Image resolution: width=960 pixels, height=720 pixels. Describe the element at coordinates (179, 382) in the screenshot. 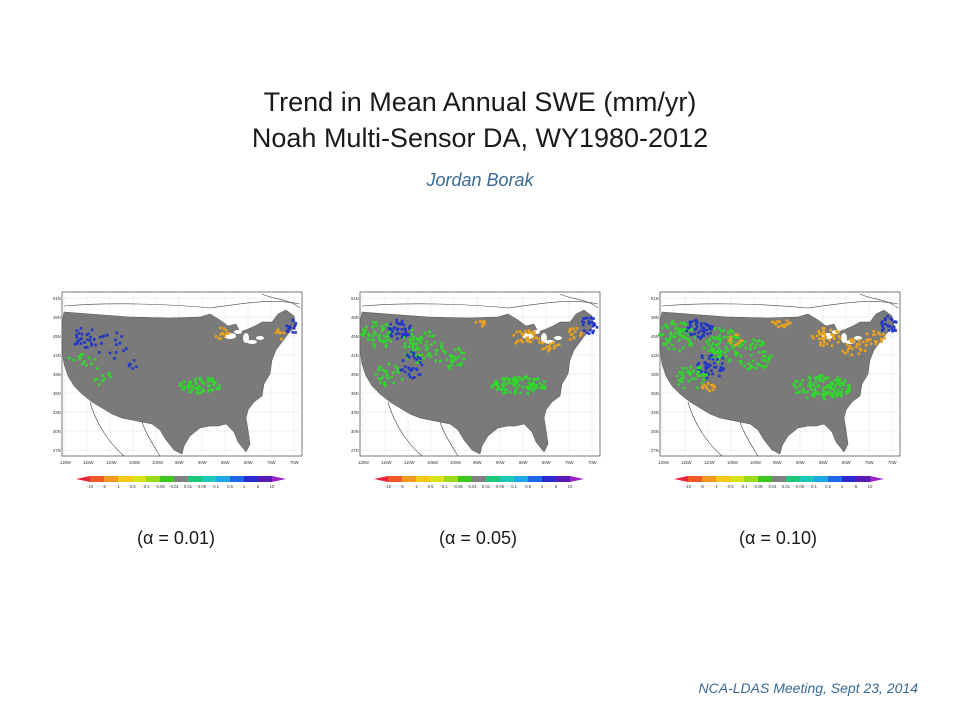

I see `conus-land` at that location.